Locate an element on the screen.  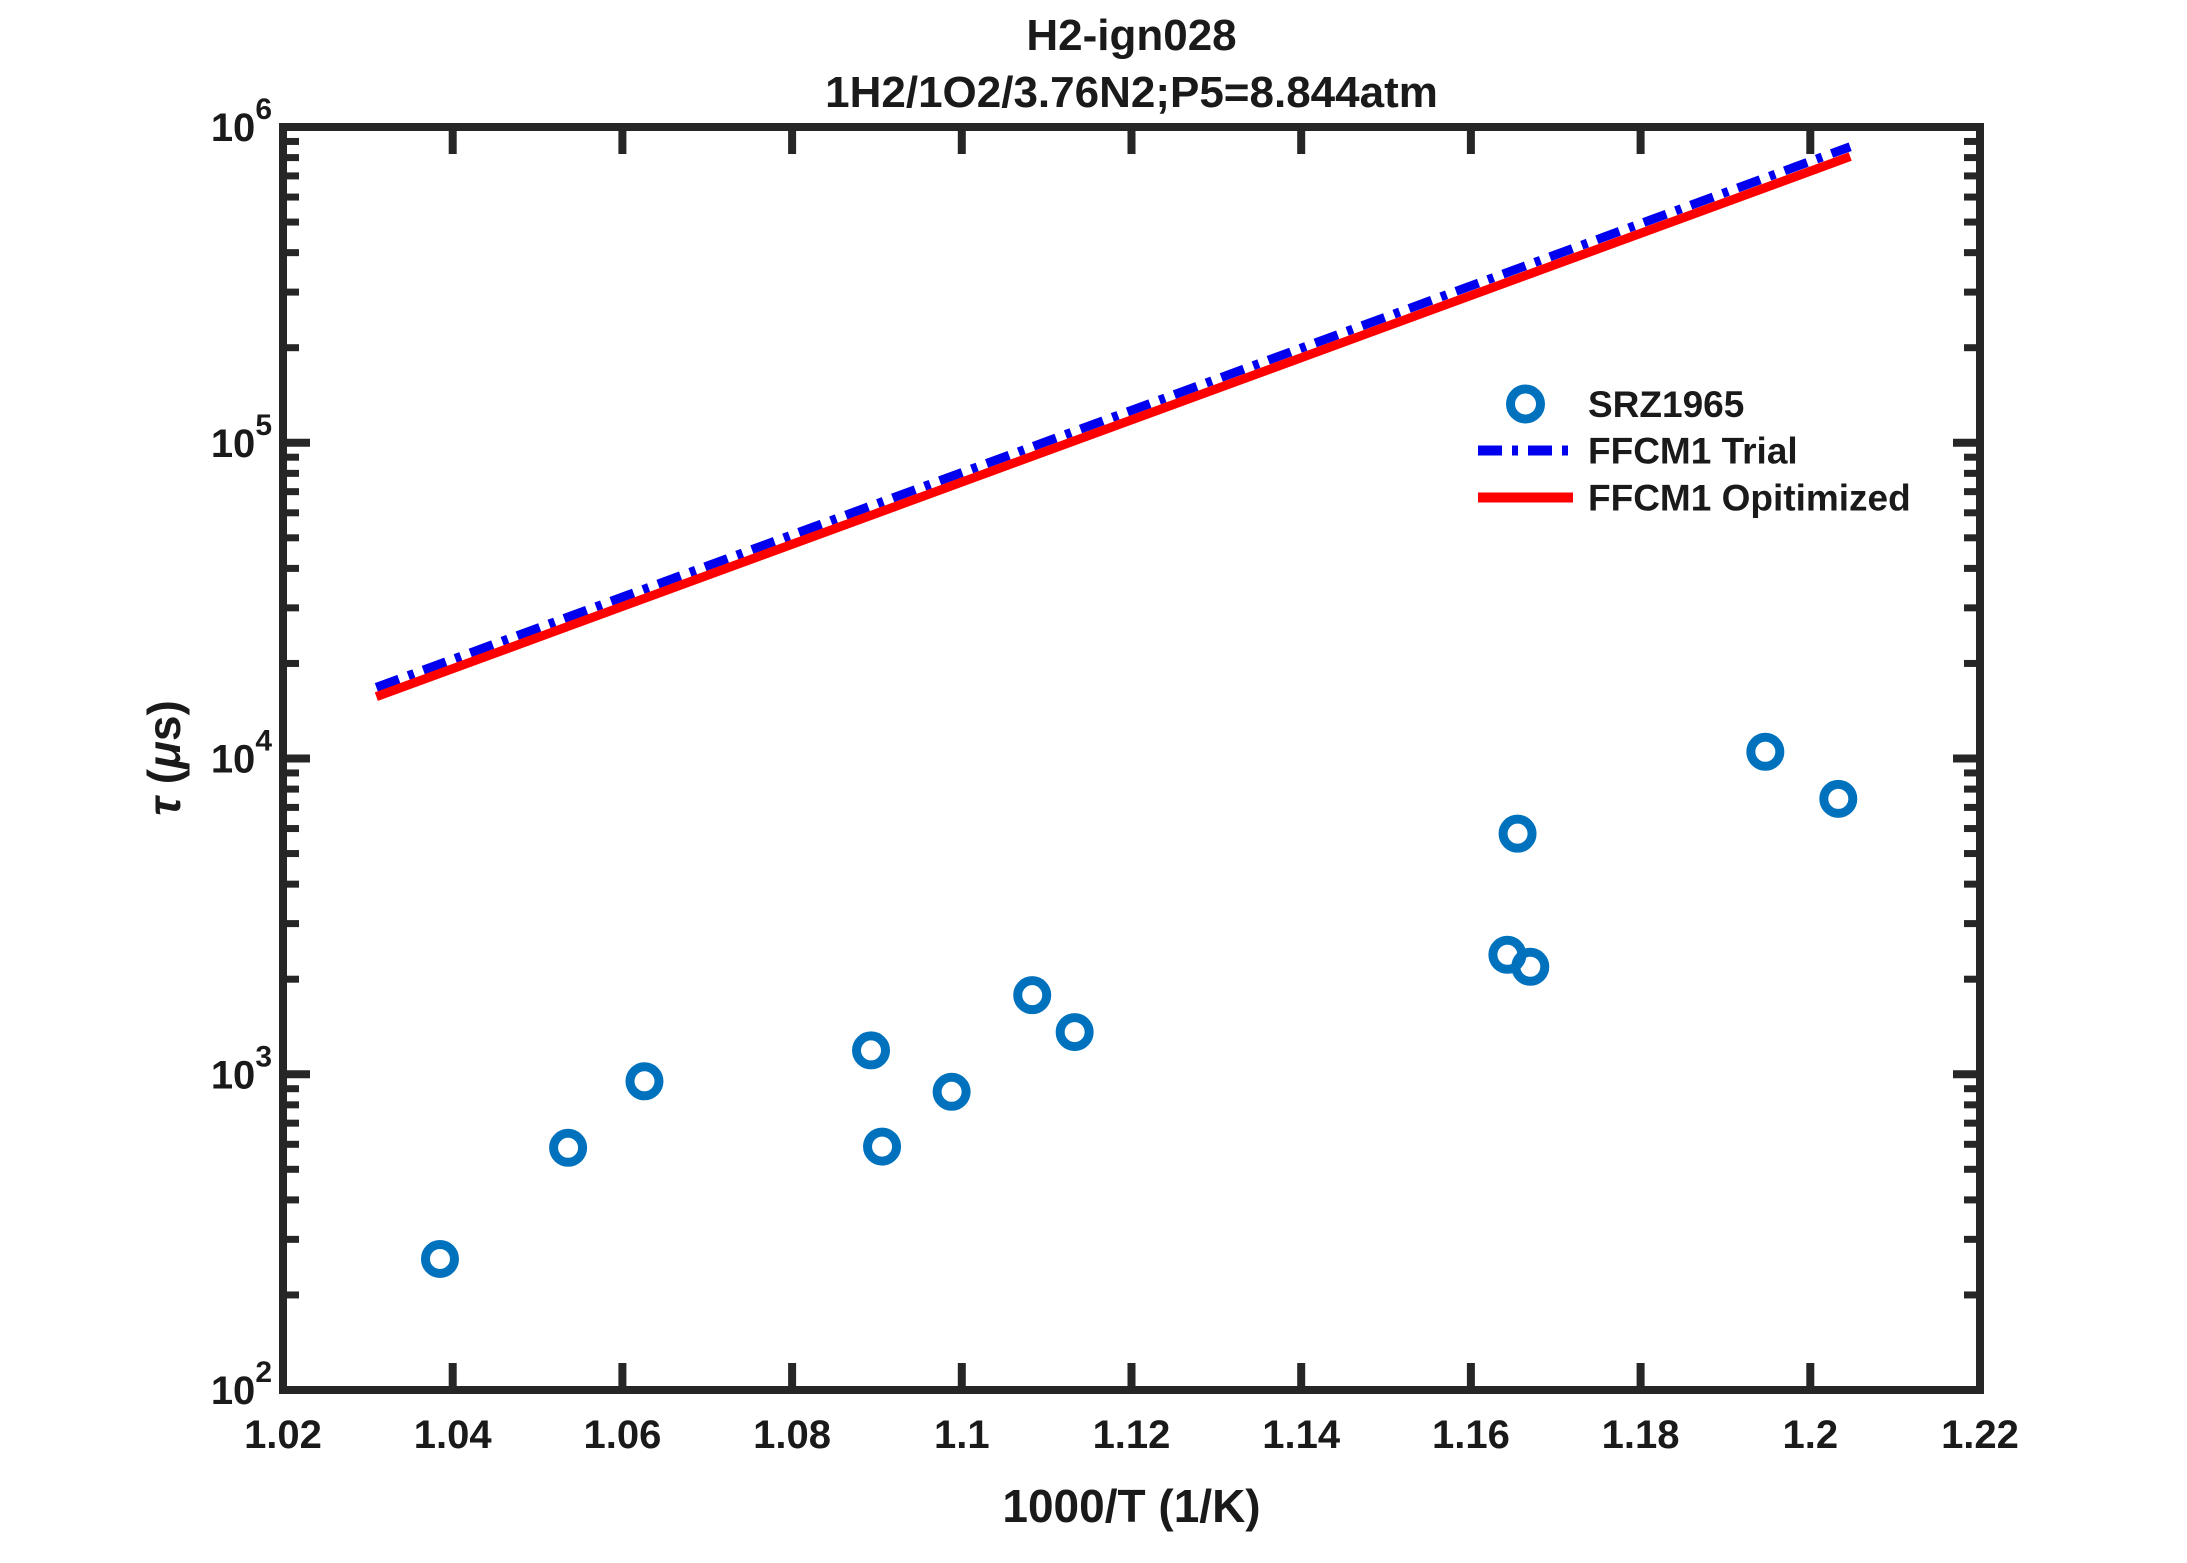
y-tick-label: 10⁴ is located at coordinates (242, 753).